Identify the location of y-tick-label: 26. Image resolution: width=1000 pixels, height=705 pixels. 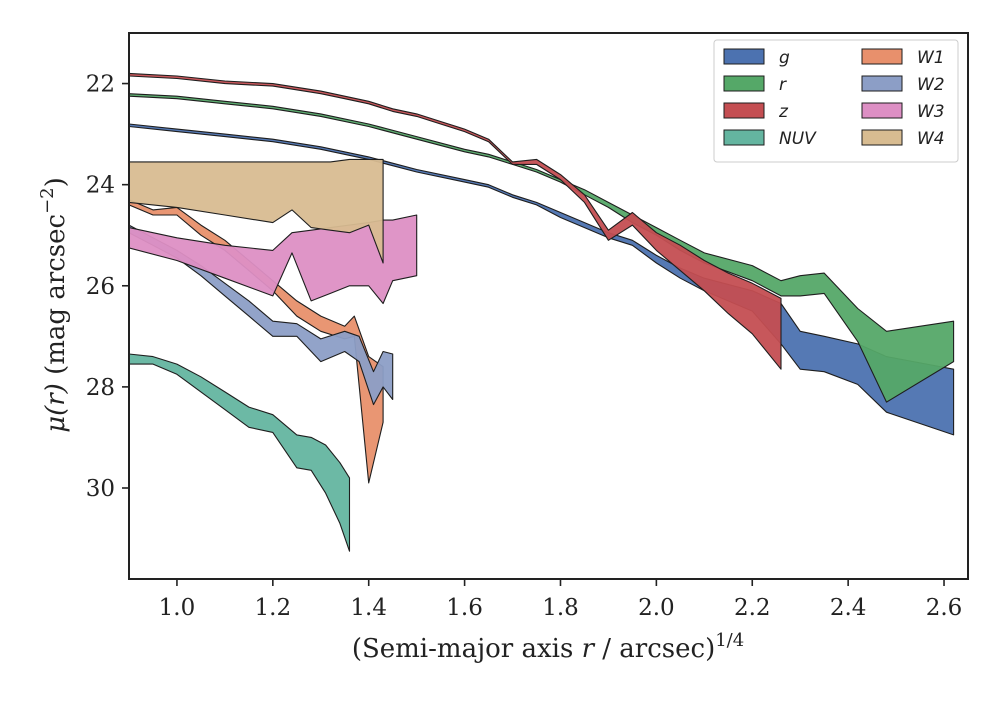
(100, 287).